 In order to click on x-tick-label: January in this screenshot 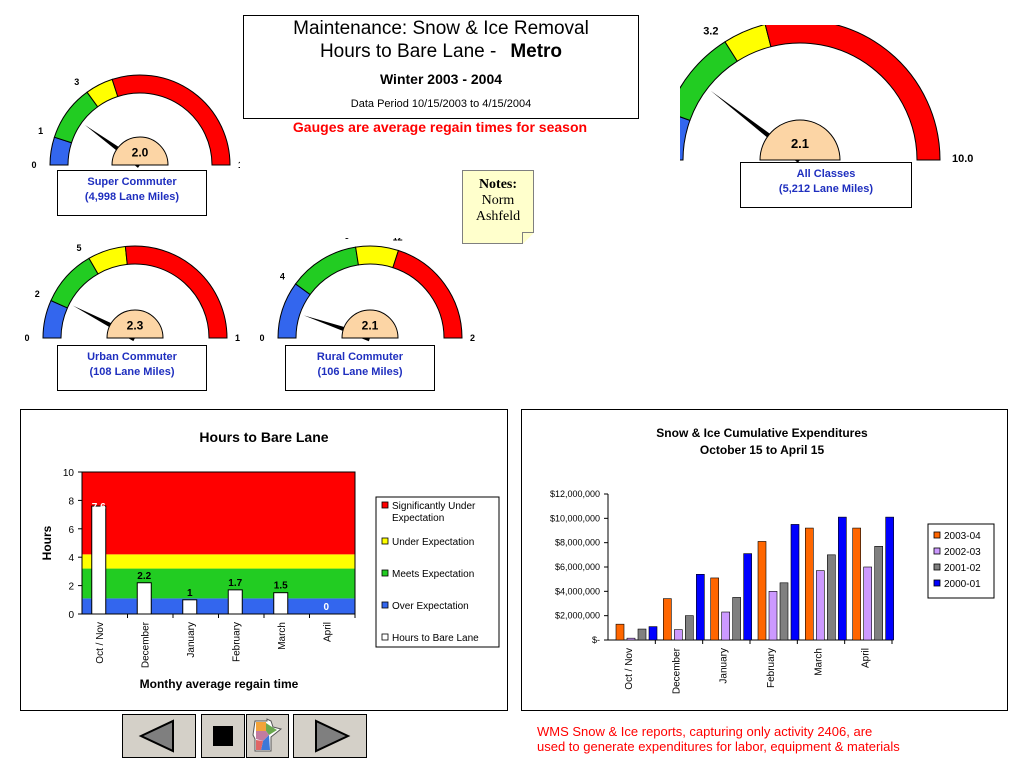, I will do `click(724, 666)`.